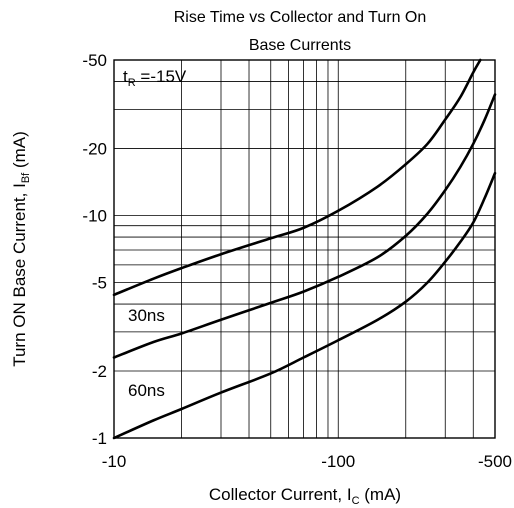  Describe the element at coordinates (146, 315) in the screenshot. I see `label-30ns: 30ns` at that location.